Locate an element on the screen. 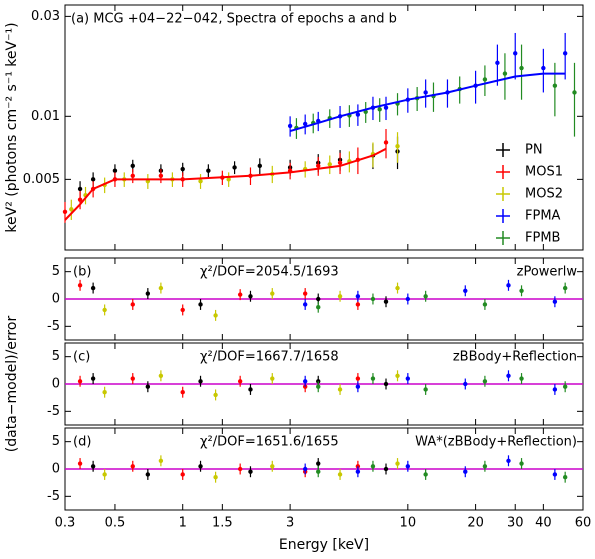 Image resolution: width=595 pixels, height=559 pixels. x-tick-label: 30 is located at coordinates (515, 523).